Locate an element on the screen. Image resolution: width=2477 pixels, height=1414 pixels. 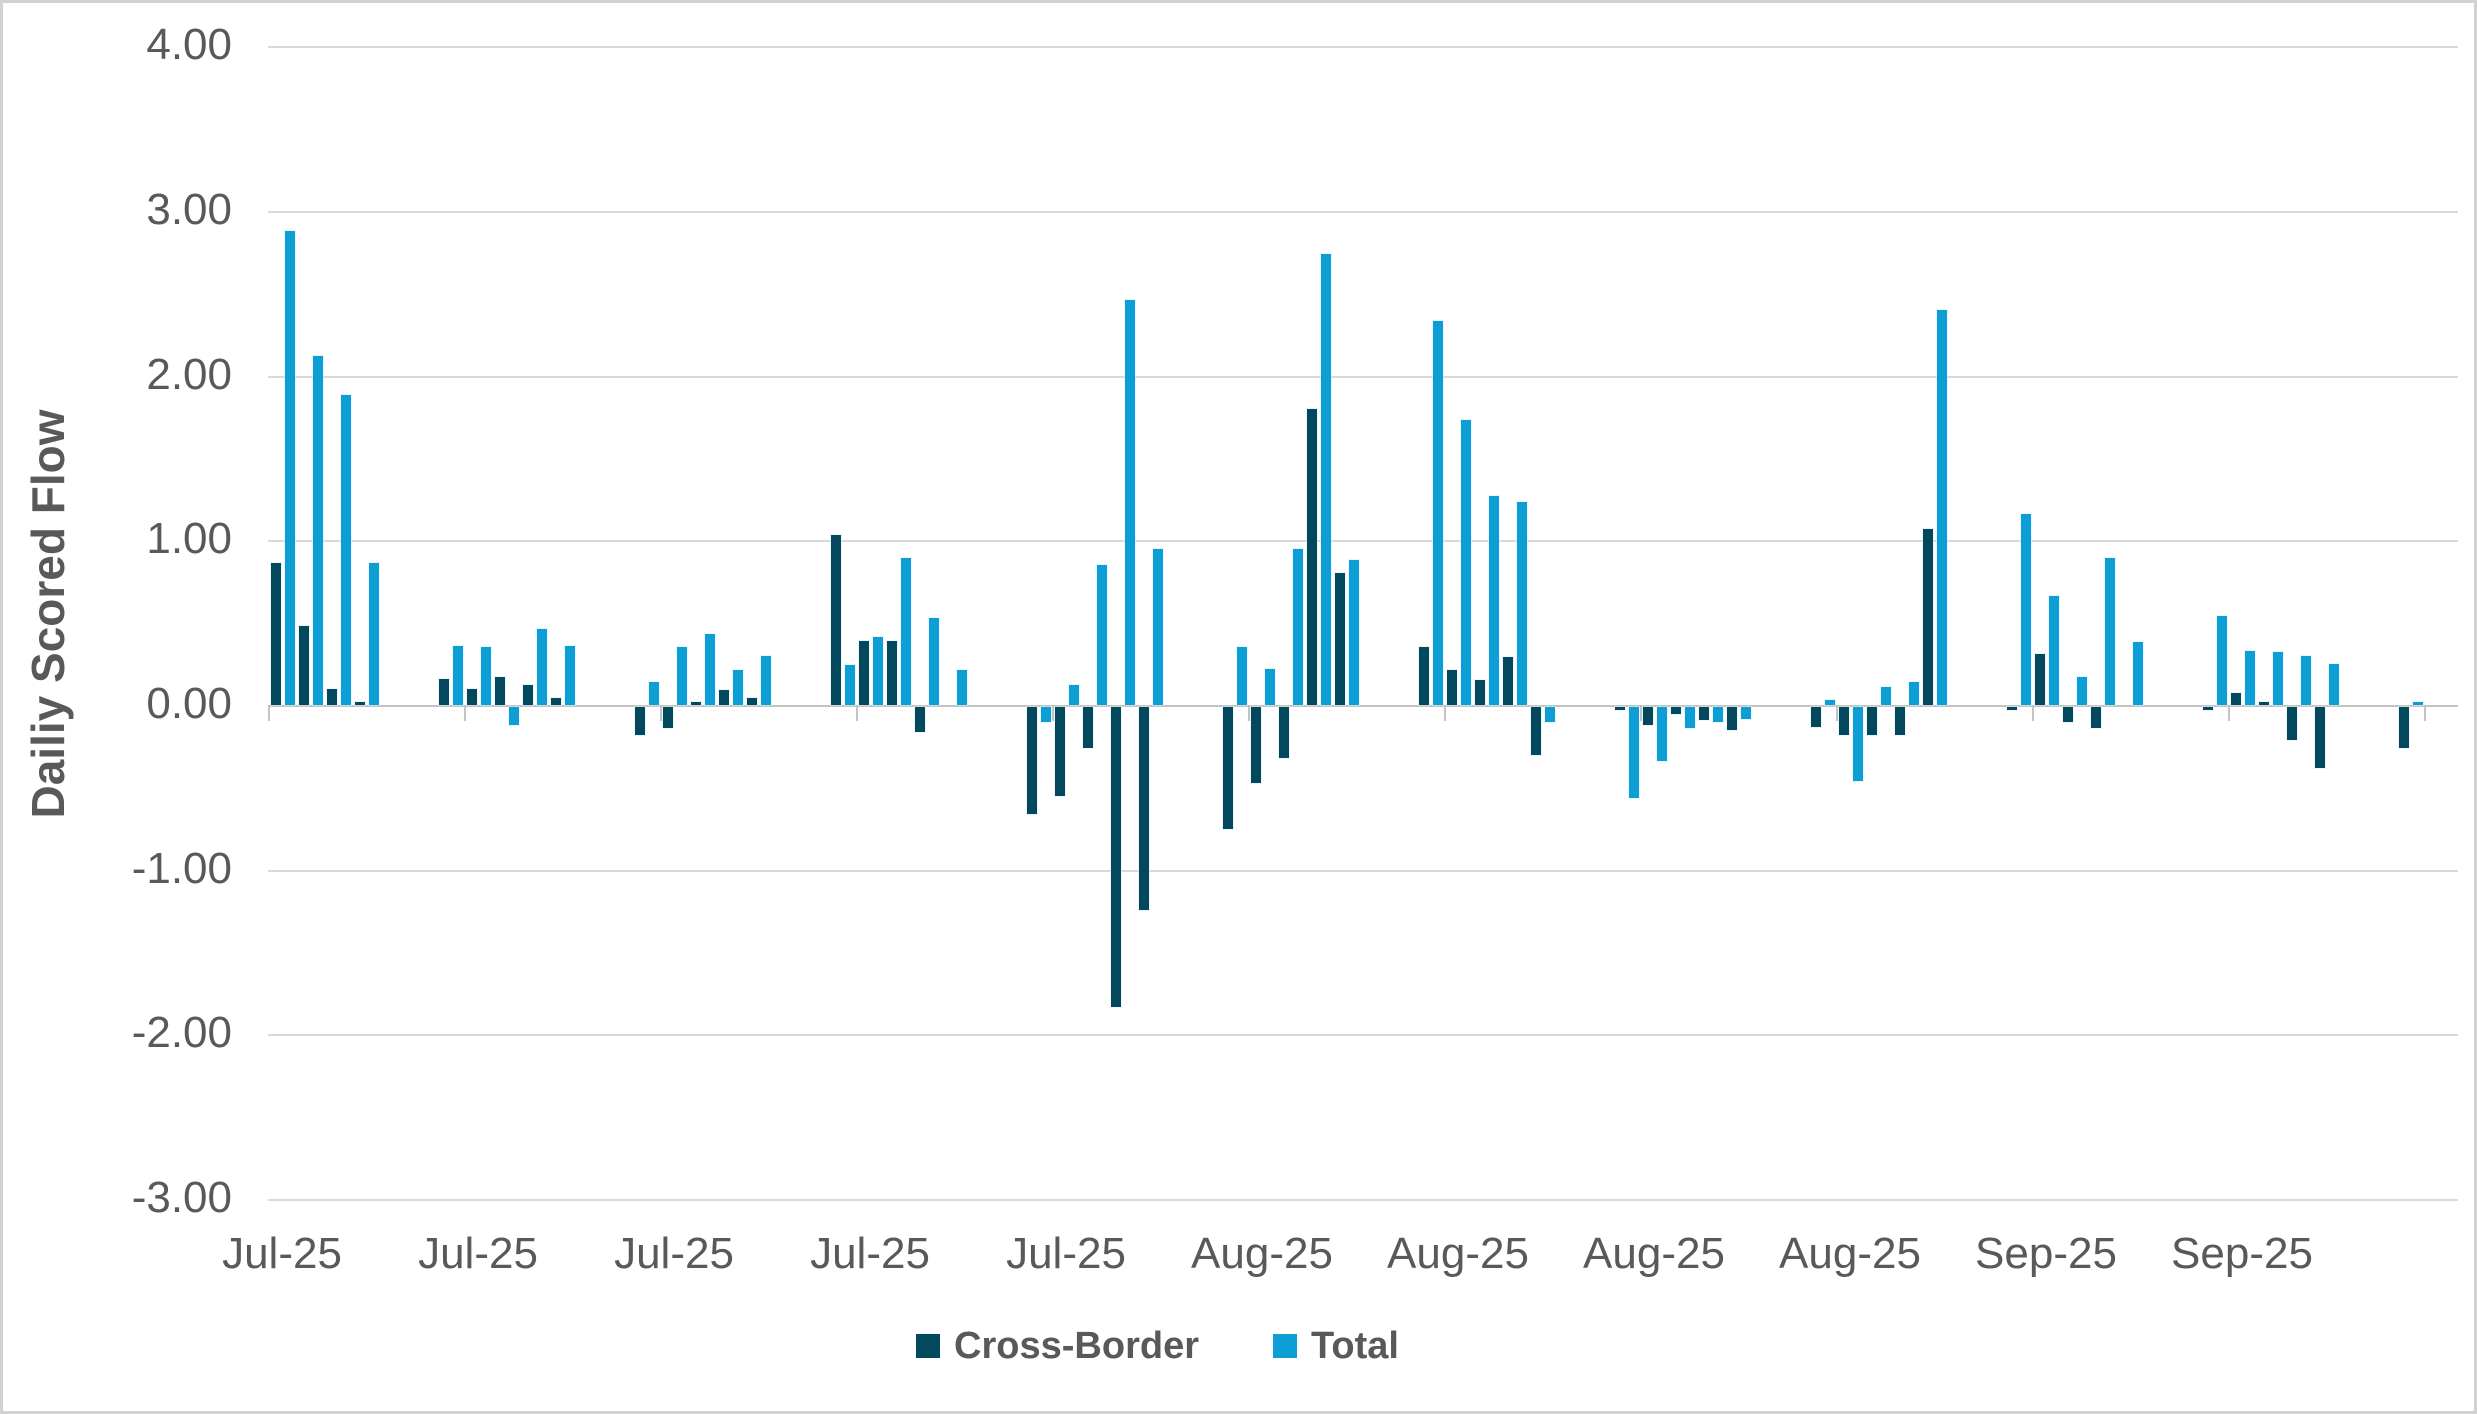
y-tick-label: -1.00 is located at coordinates (181, 868).